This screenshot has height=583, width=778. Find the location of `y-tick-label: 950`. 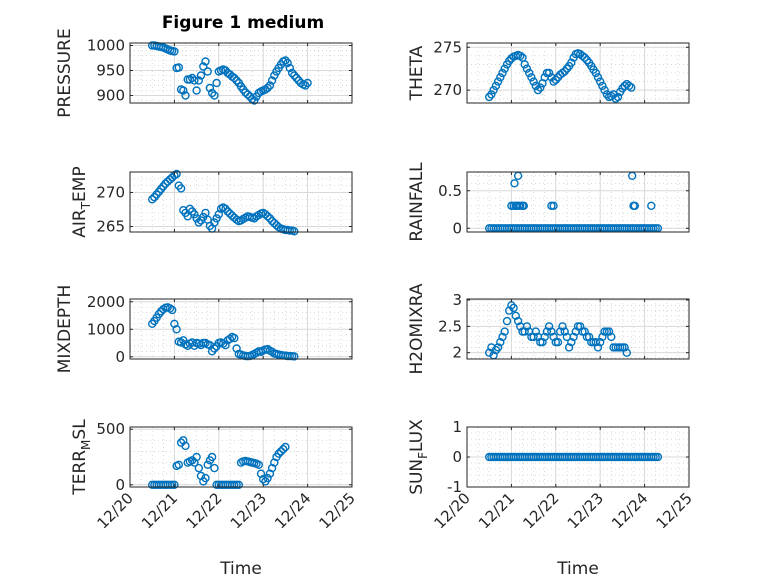

y-tick-label: 950 is located at coordinates (110, 71).